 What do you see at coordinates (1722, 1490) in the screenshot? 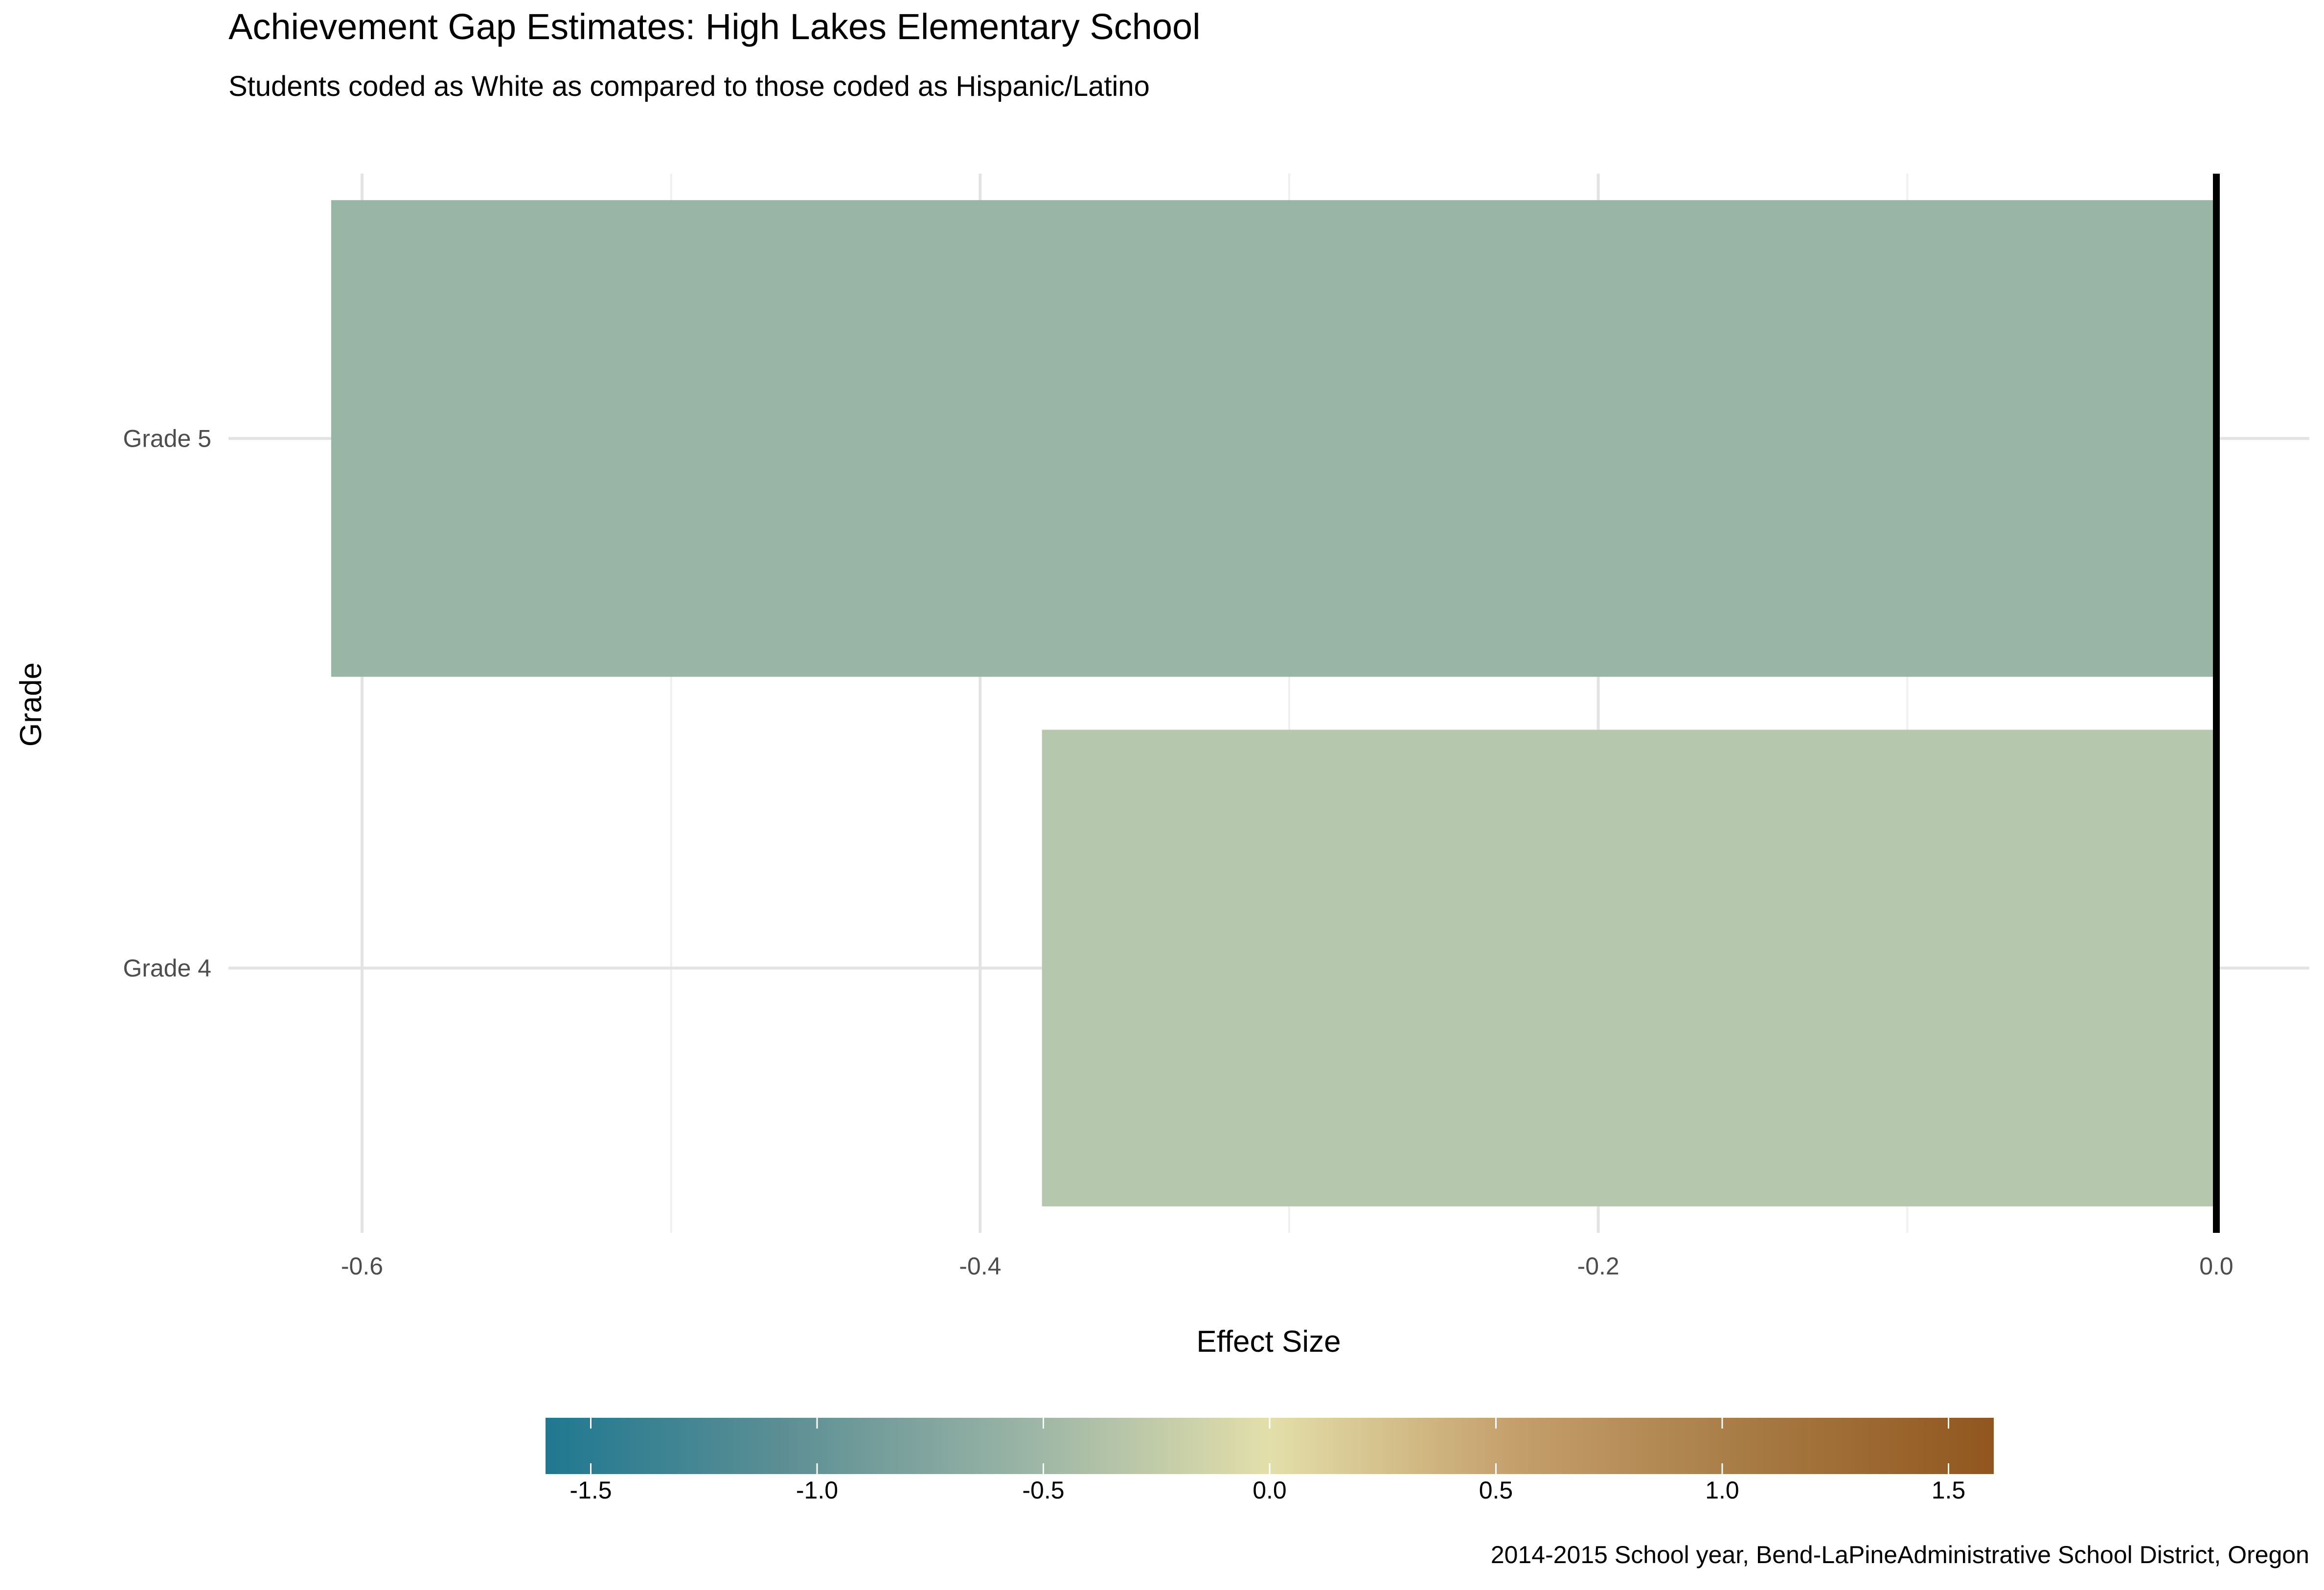
I see `colorbar-tick-label: 1.0` at bounding box center [1722, 1490].